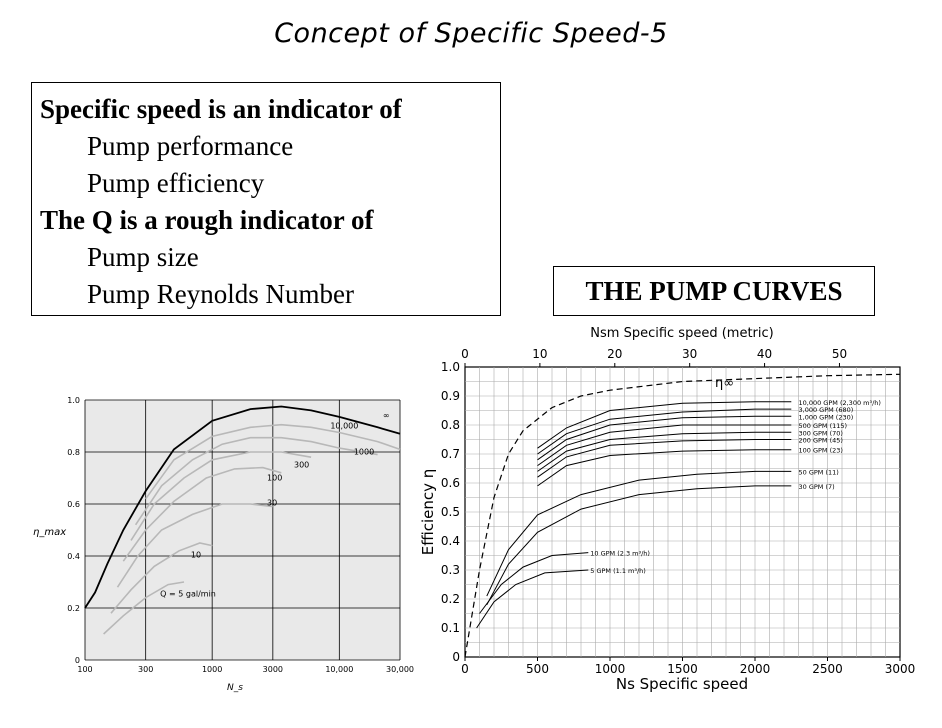  Describe the element at coordinates (682, 684) in the screenshot. I see `chart2-xlabel: Ns Specific speed` at that location.